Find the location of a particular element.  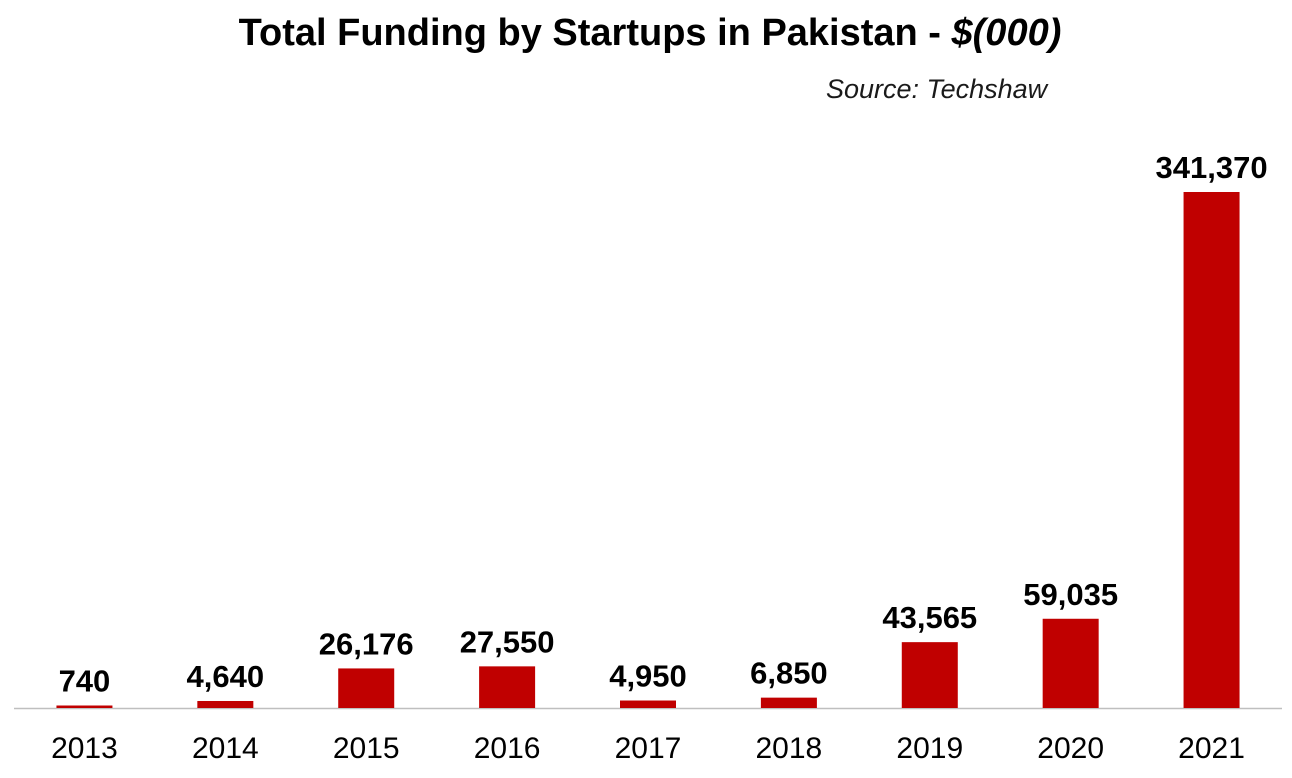

data-label-2013: 740 is located at coordinates (85, 681).